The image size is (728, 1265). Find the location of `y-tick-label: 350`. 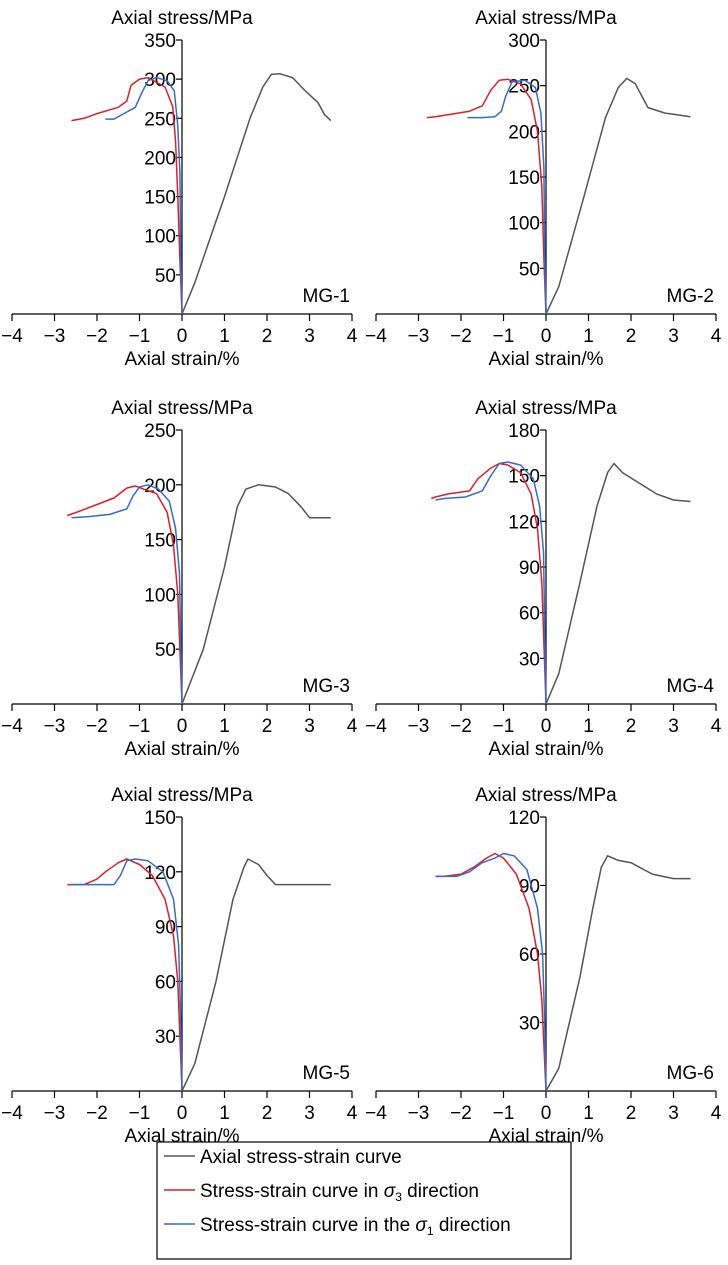

y-tick-label: 350 is located at coordinates (160, 41).